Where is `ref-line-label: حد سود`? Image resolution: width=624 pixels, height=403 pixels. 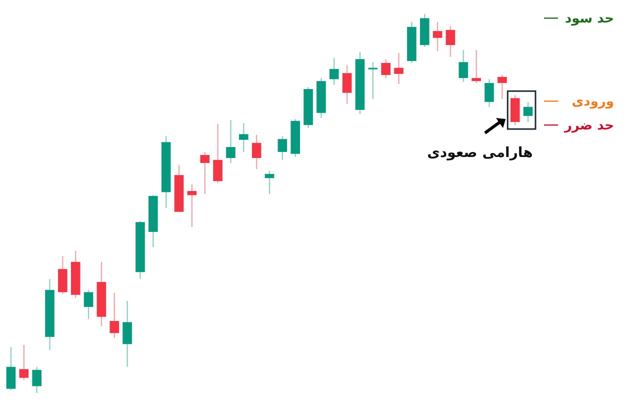
ref-line-label: حد سود is located at coordinates (589, 19).